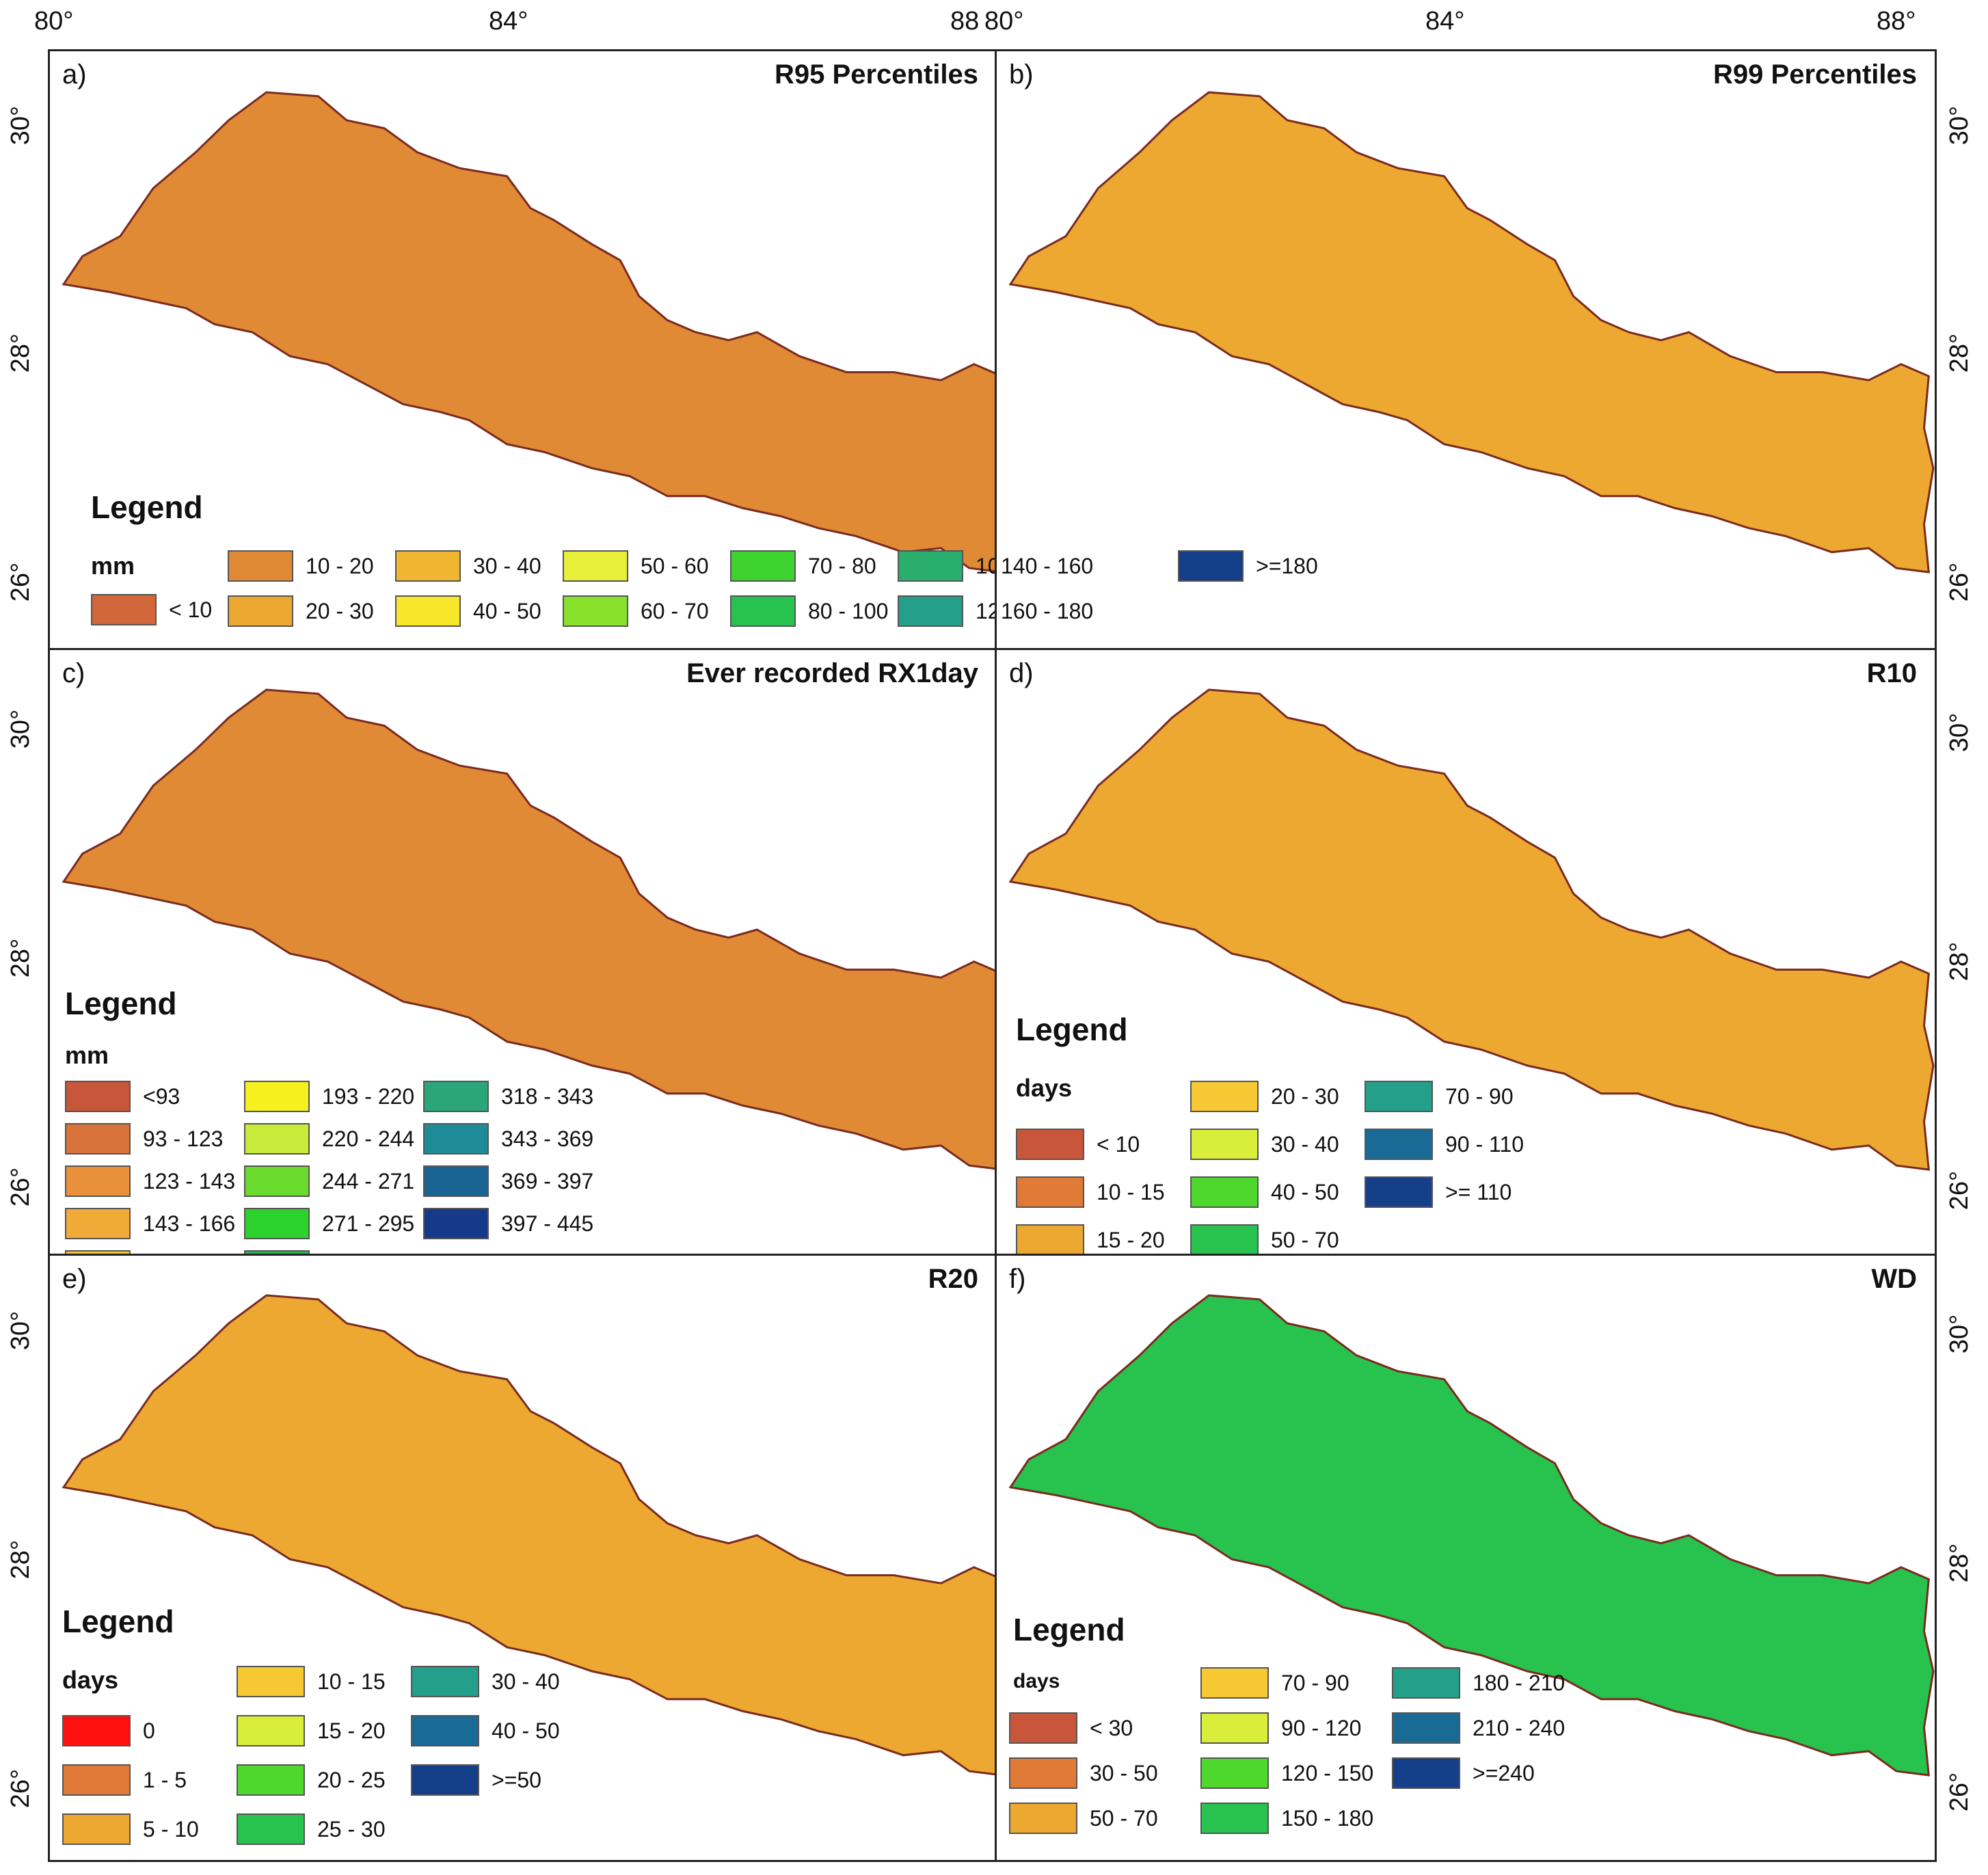 The height and width of the screenshot is (1875, 1988). I want to click on legend-label: 1 - 5, so click(165, 1780).